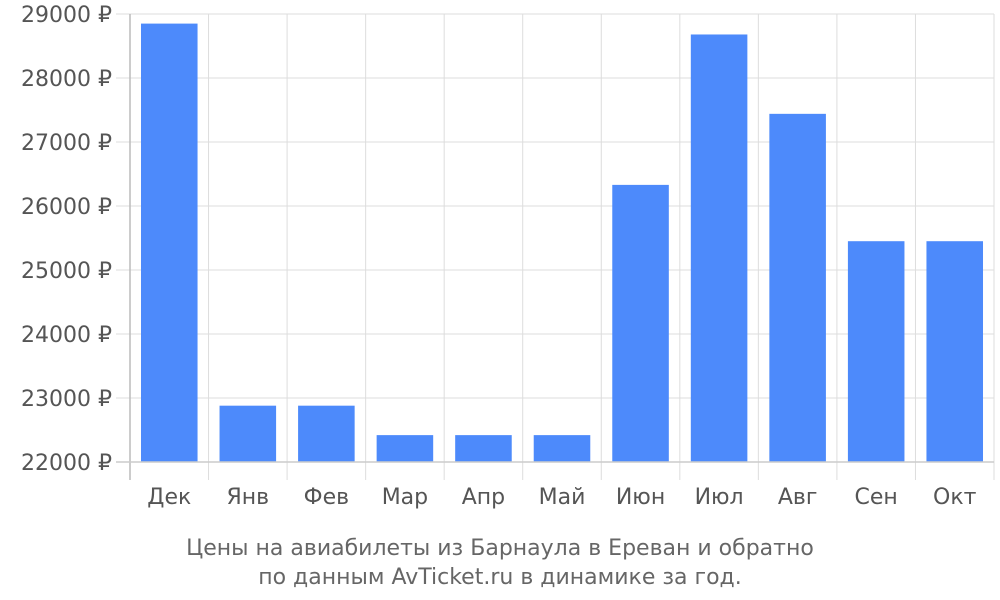 This screenshot has height=600, width=1000. I want to click on x-tick-label: Фев, so click(326, 497).